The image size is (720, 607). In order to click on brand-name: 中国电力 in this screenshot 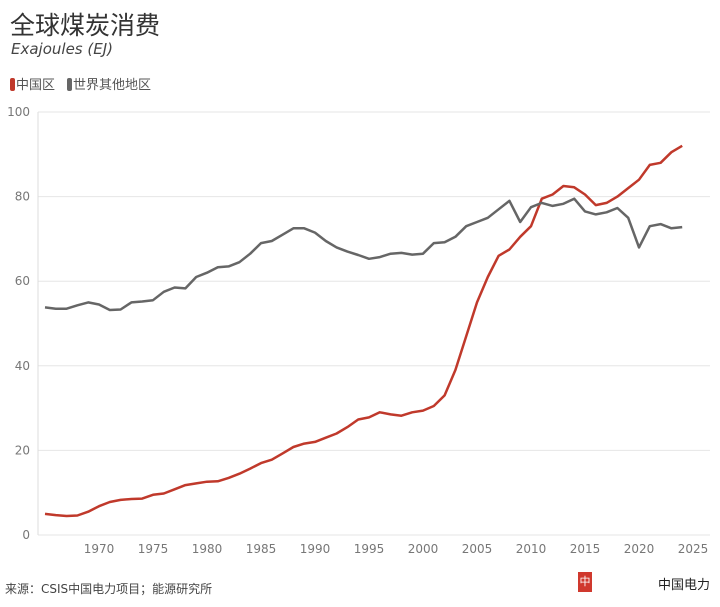, I will do `click(684, 585)`.